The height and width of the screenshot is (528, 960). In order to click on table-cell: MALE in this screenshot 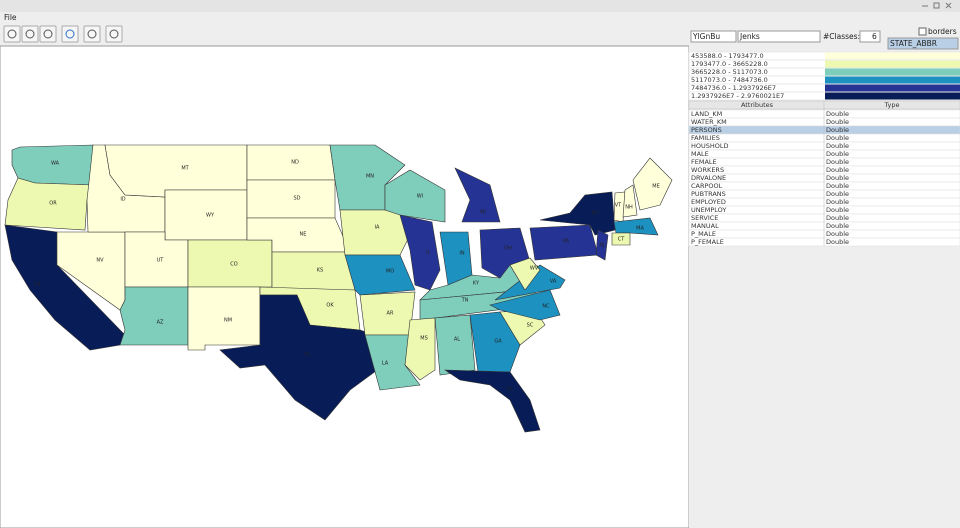, I will do `click(700, 154)`.